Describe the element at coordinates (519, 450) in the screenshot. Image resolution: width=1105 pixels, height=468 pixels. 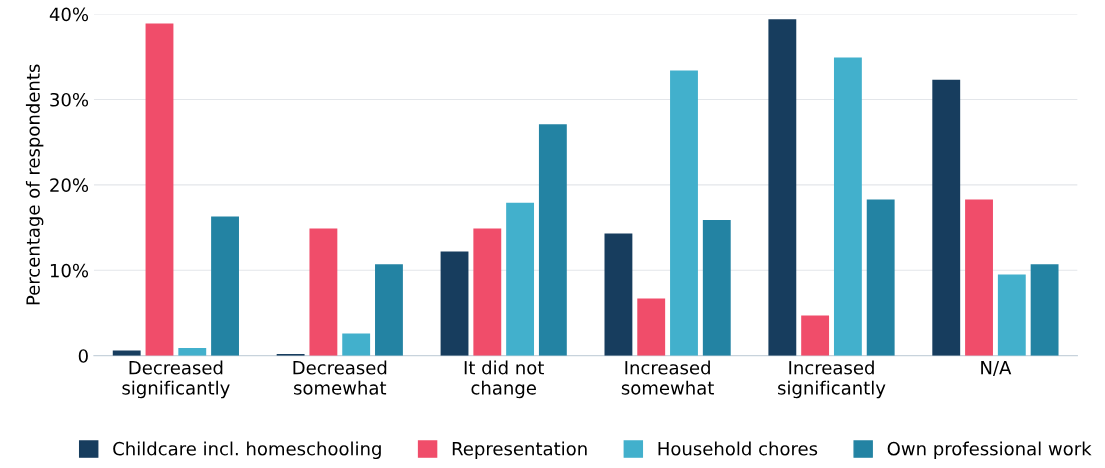
I see `legend-label: Representation` at that location.